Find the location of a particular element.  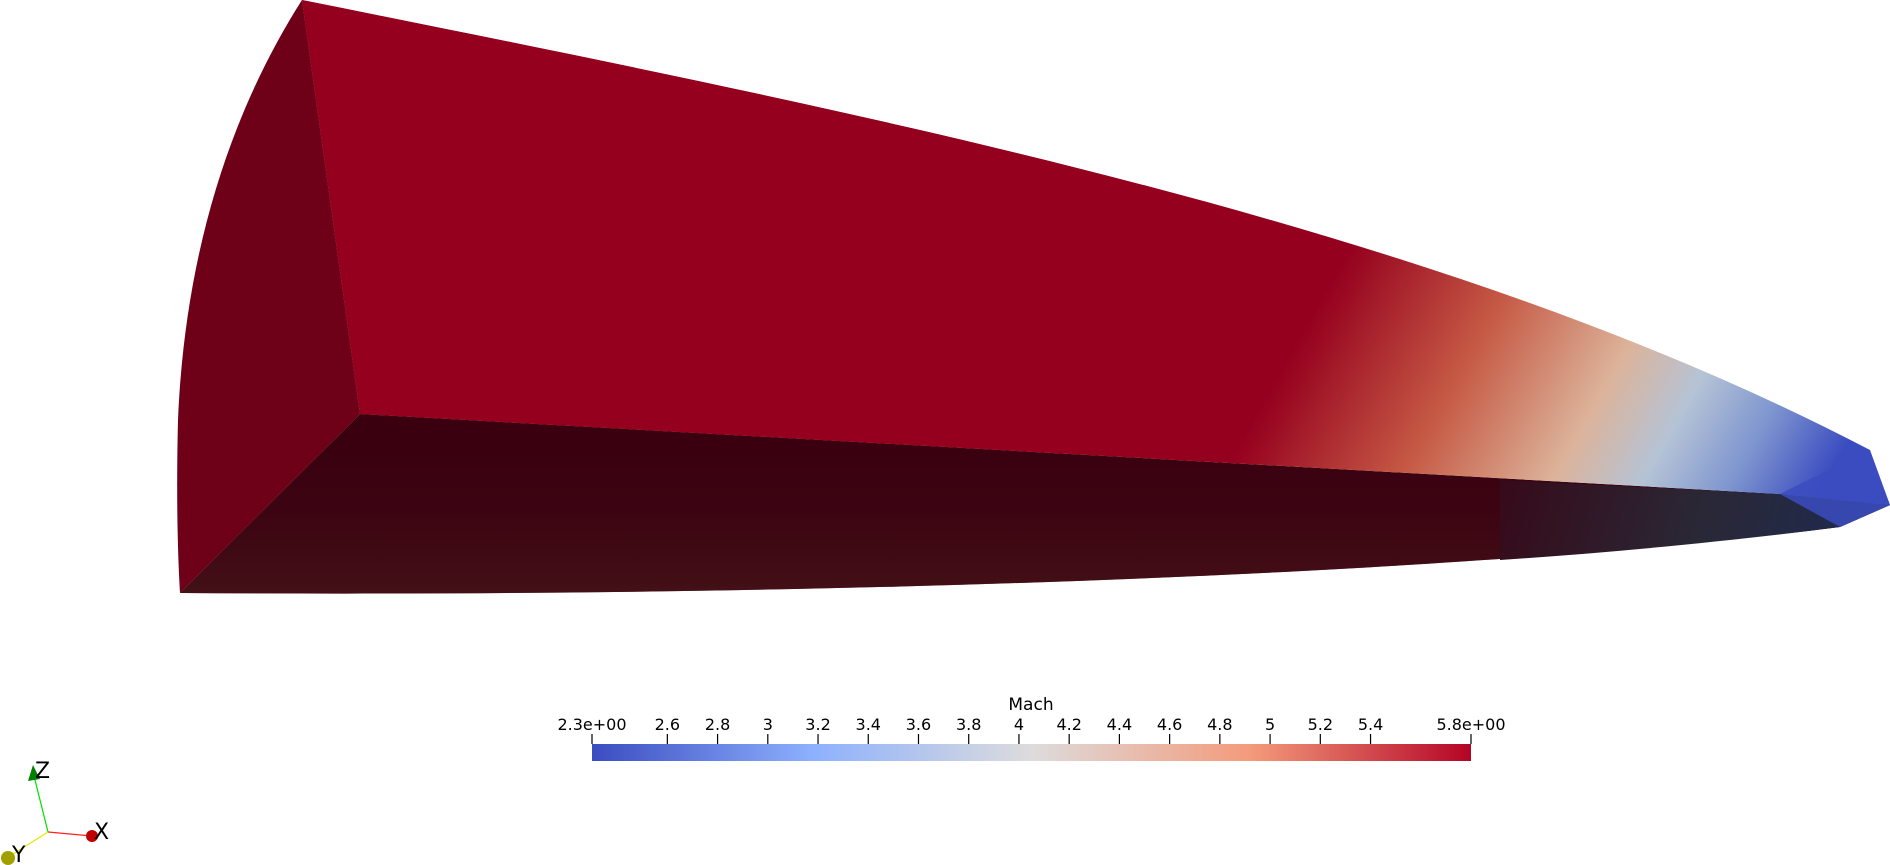

legend-tick-label: 5.8e+00 is located at coordinates (1470, 724).